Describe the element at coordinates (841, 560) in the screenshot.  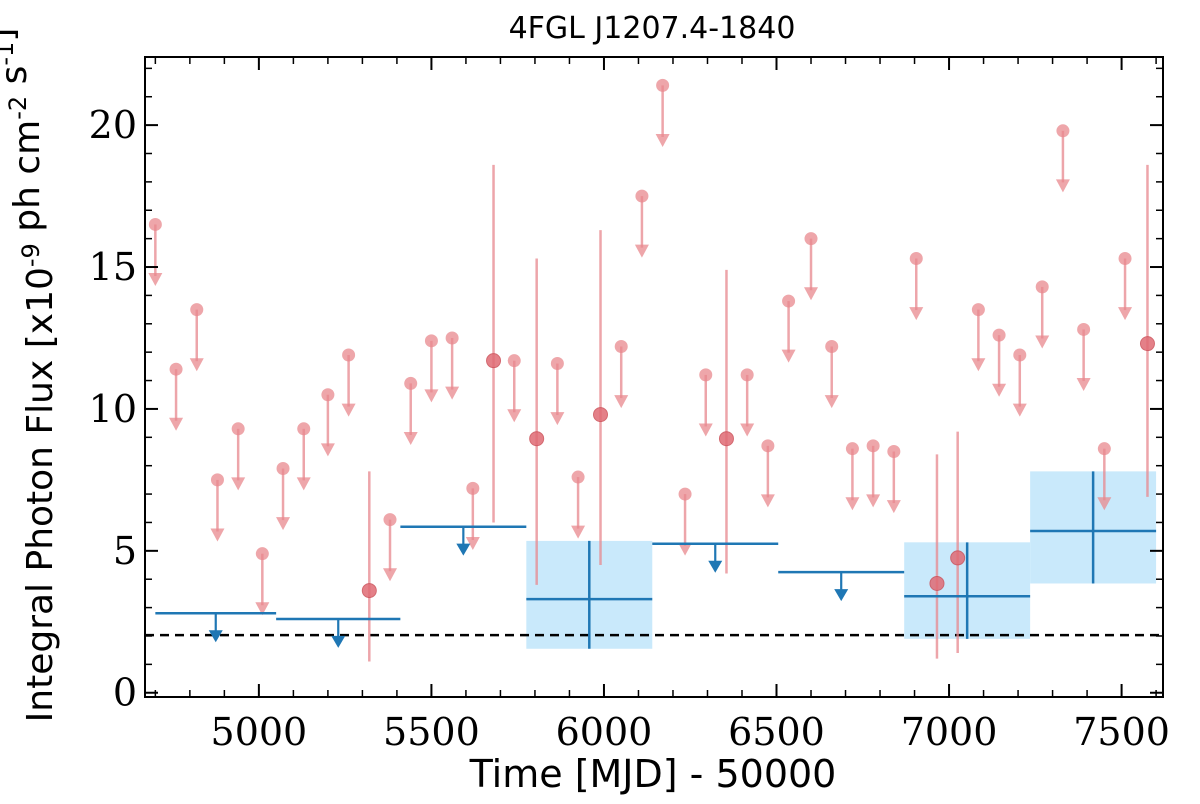
I see `confidence-bands` at that location.